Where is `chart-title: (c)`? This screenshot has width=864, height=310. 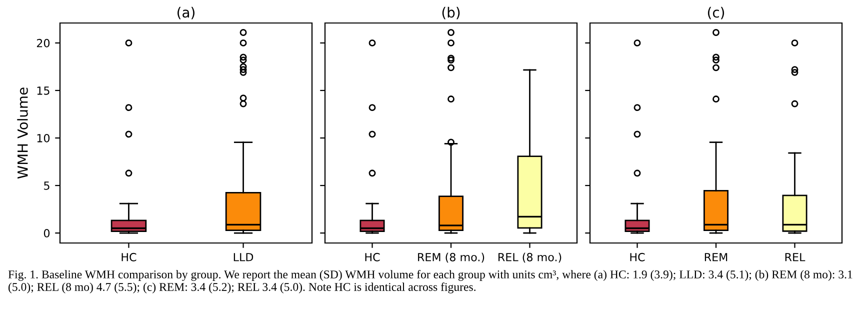
chart-title: (c) is located at coordinates (716, 13).